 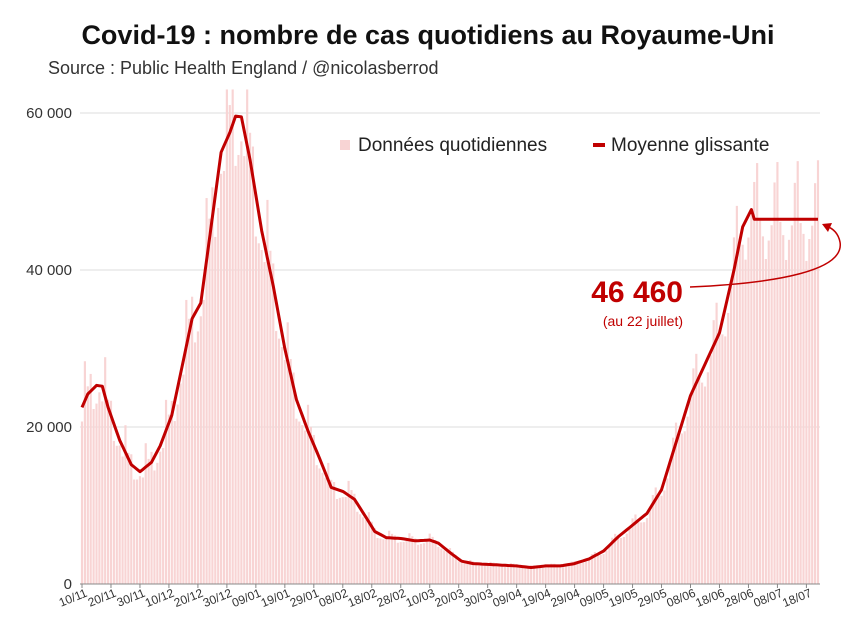 What do you see at coordinates (827, 227) in the screenshot?
I see `annotation-arrowhead` at bounding box center [827, 227].